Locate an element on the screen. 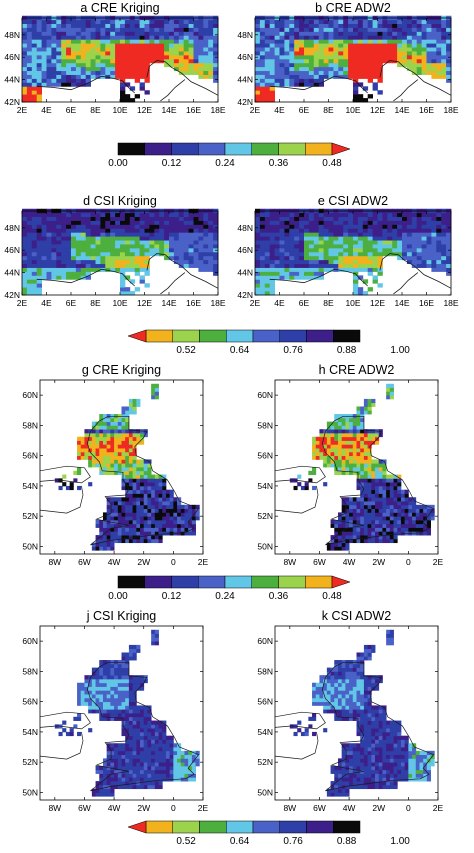  y-tick-label: 46N is located at coordinates (12, 250).